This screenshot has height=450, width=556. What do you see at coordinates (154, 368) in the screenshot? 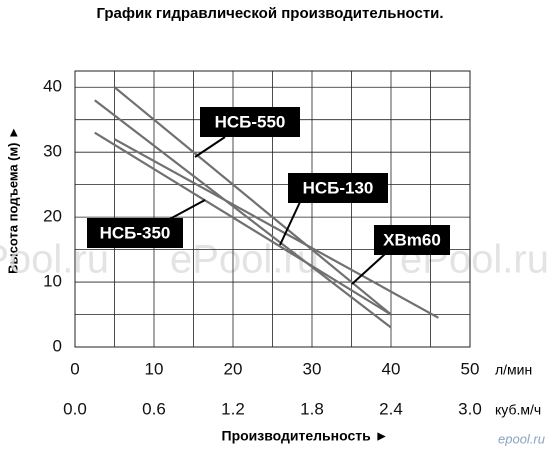
I see `x-tick-label: 10` at bounding box center [154, 368].